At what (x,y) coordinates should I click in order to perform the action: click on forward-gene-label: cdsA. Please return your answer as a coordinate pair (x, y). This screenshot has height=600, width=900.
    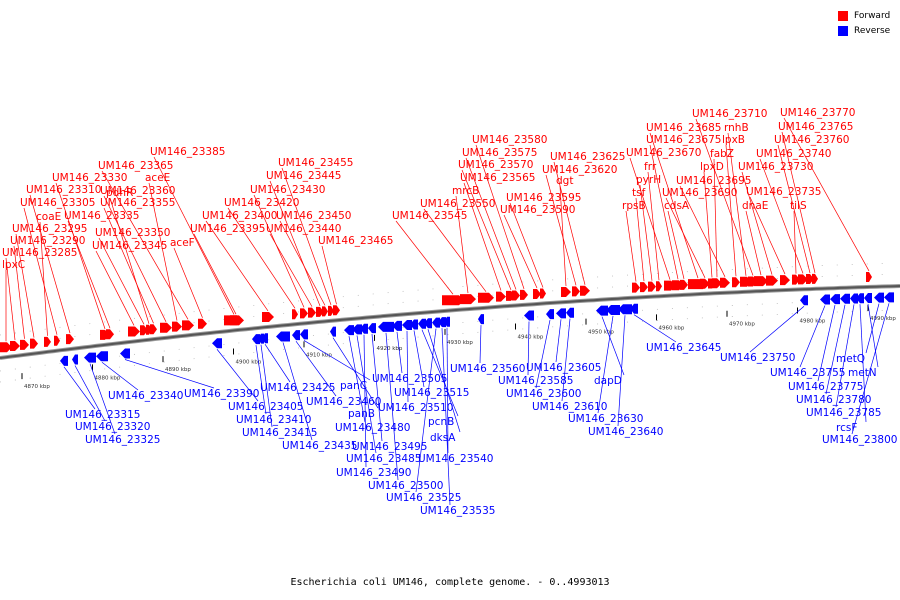
    Looking at the image, I should click on (677, 206).